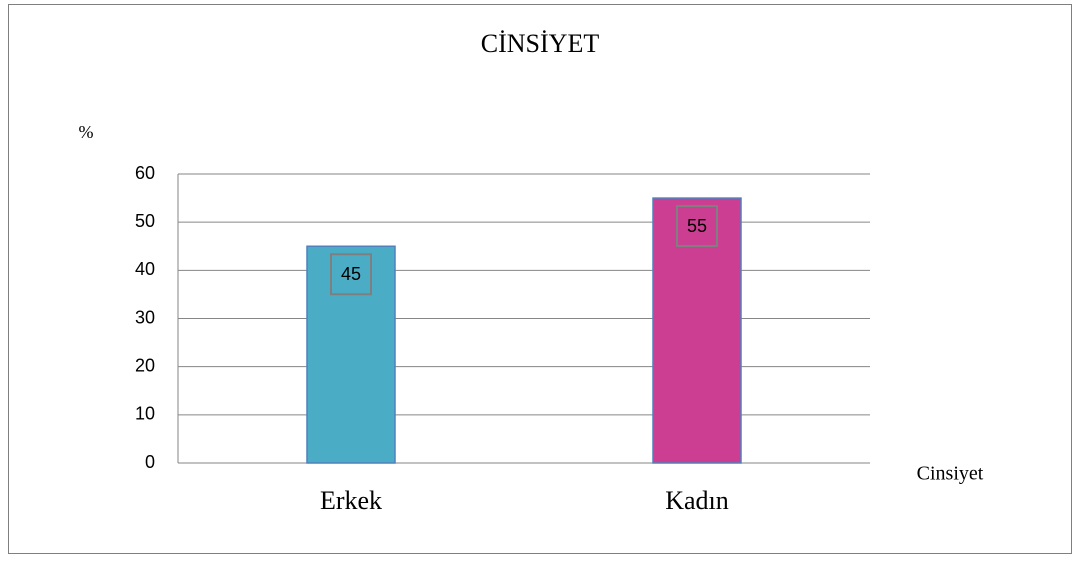 The width and height of the screenshot is (1080, 563). What do you see at coordinates (145, 269) in the screenshot?
I see `y-tick-label: 40` at bounding box center [145, 269].